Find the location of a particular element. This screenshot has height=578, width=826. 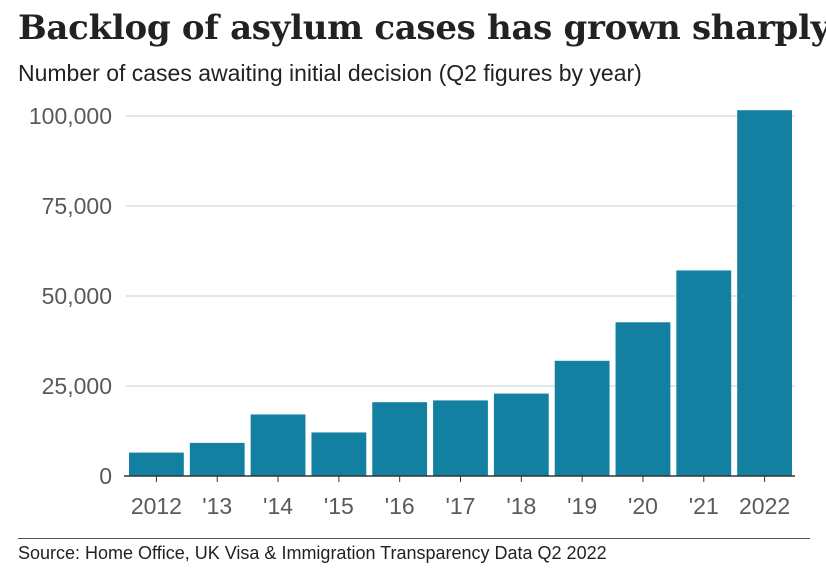

x-tick-label: '19 is located at coordinates (582, 506).